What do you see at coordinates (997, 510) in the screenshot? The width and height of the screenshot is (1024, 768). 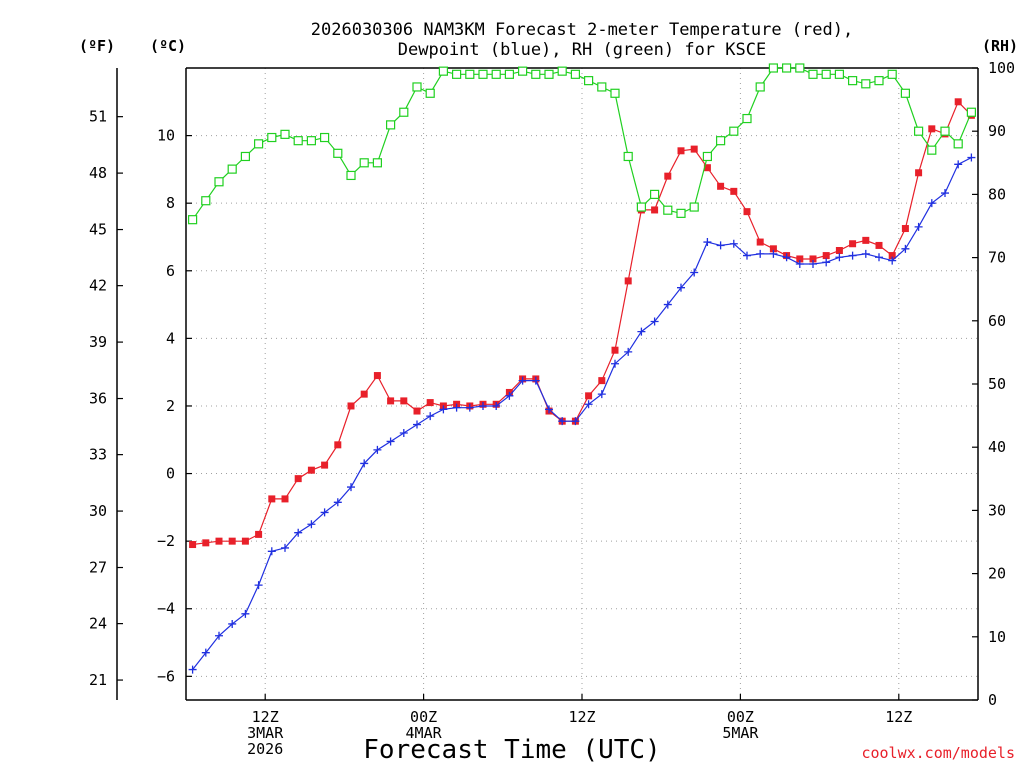 I see `rh-tick-label: 30` at bounding box center [997, 510].